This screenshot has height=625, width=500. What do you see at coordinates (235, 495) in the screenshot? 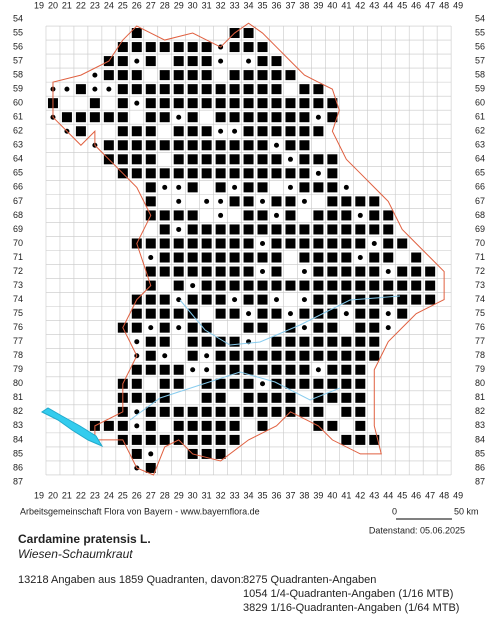
I see `column-label: 33` at bounding box center [235, 495].